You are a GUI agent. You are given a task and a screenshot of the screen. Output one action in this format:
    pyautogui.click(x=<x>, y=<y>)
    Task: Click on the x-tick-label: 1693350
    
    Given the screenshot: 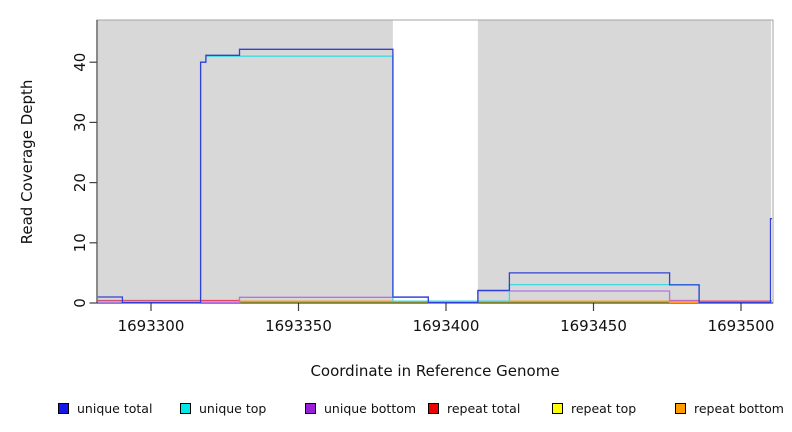 What is the action you would take?
    pyautogui.click(x=298, y=326)
    